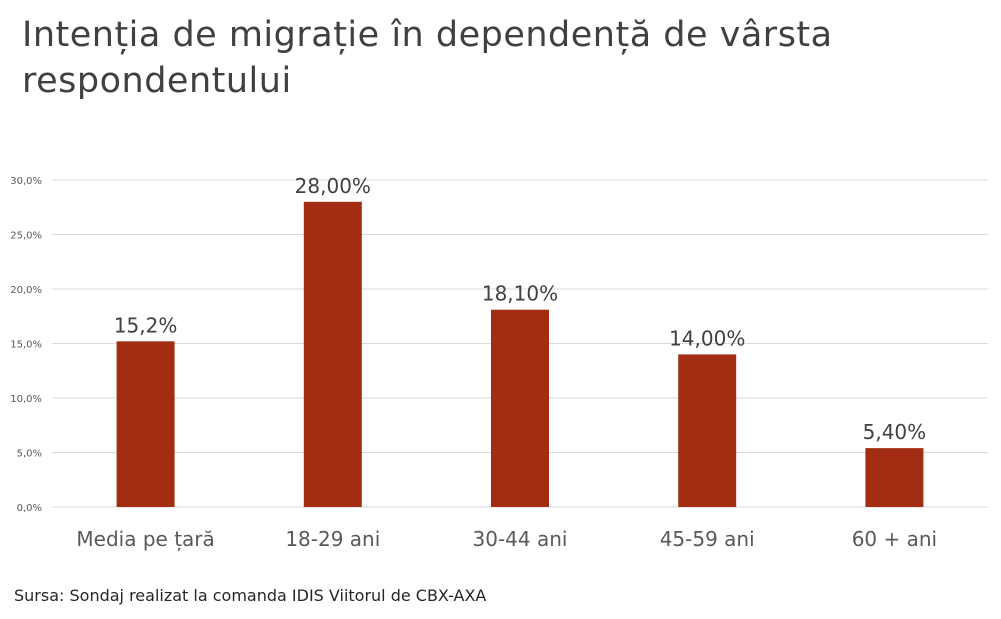 This screenshot has height=619, width=1001. What do you see at coordinates (520, 294) in the screenshot?
I see `data-label: 18,10%` at bounding box center [520, 294].